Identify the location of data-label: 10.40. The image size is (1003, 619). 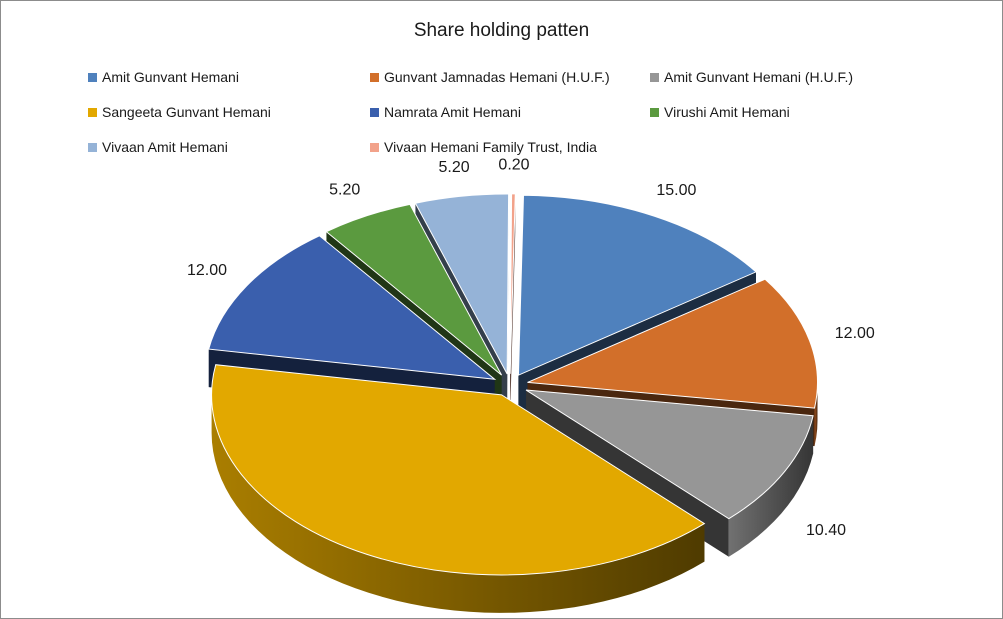
(826, 530).